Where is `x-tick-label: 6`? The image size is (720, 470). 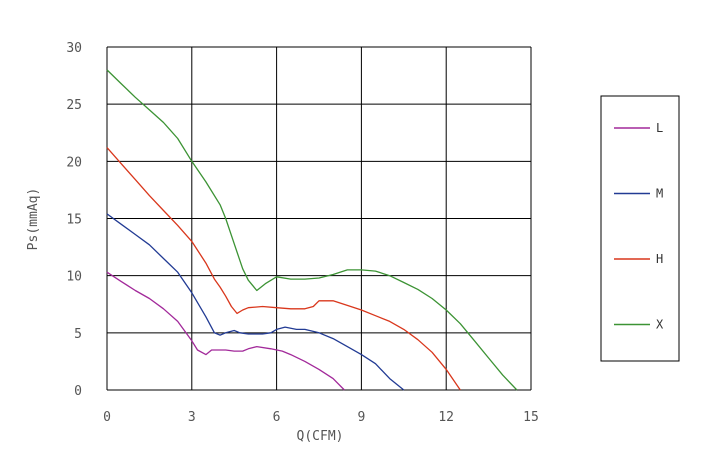
x-tick-label: 6 is located at coordinates (277, 417).